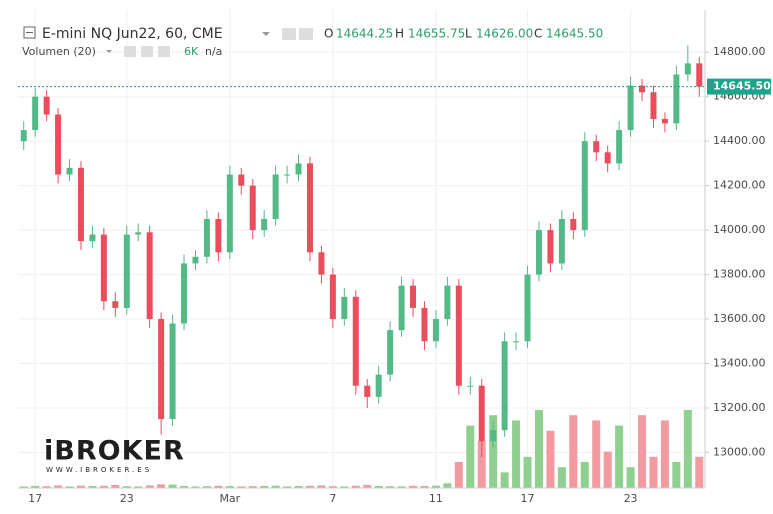  I want to click on last-price-box, so click(739, 86).